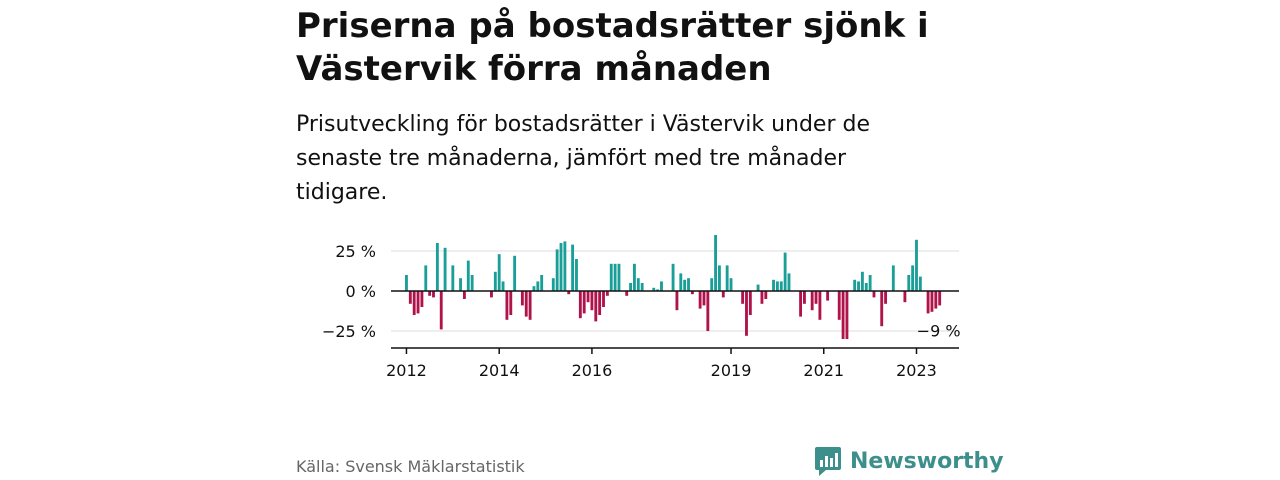  I want to click on y-tick-label: 25 %, so click(355, 251).